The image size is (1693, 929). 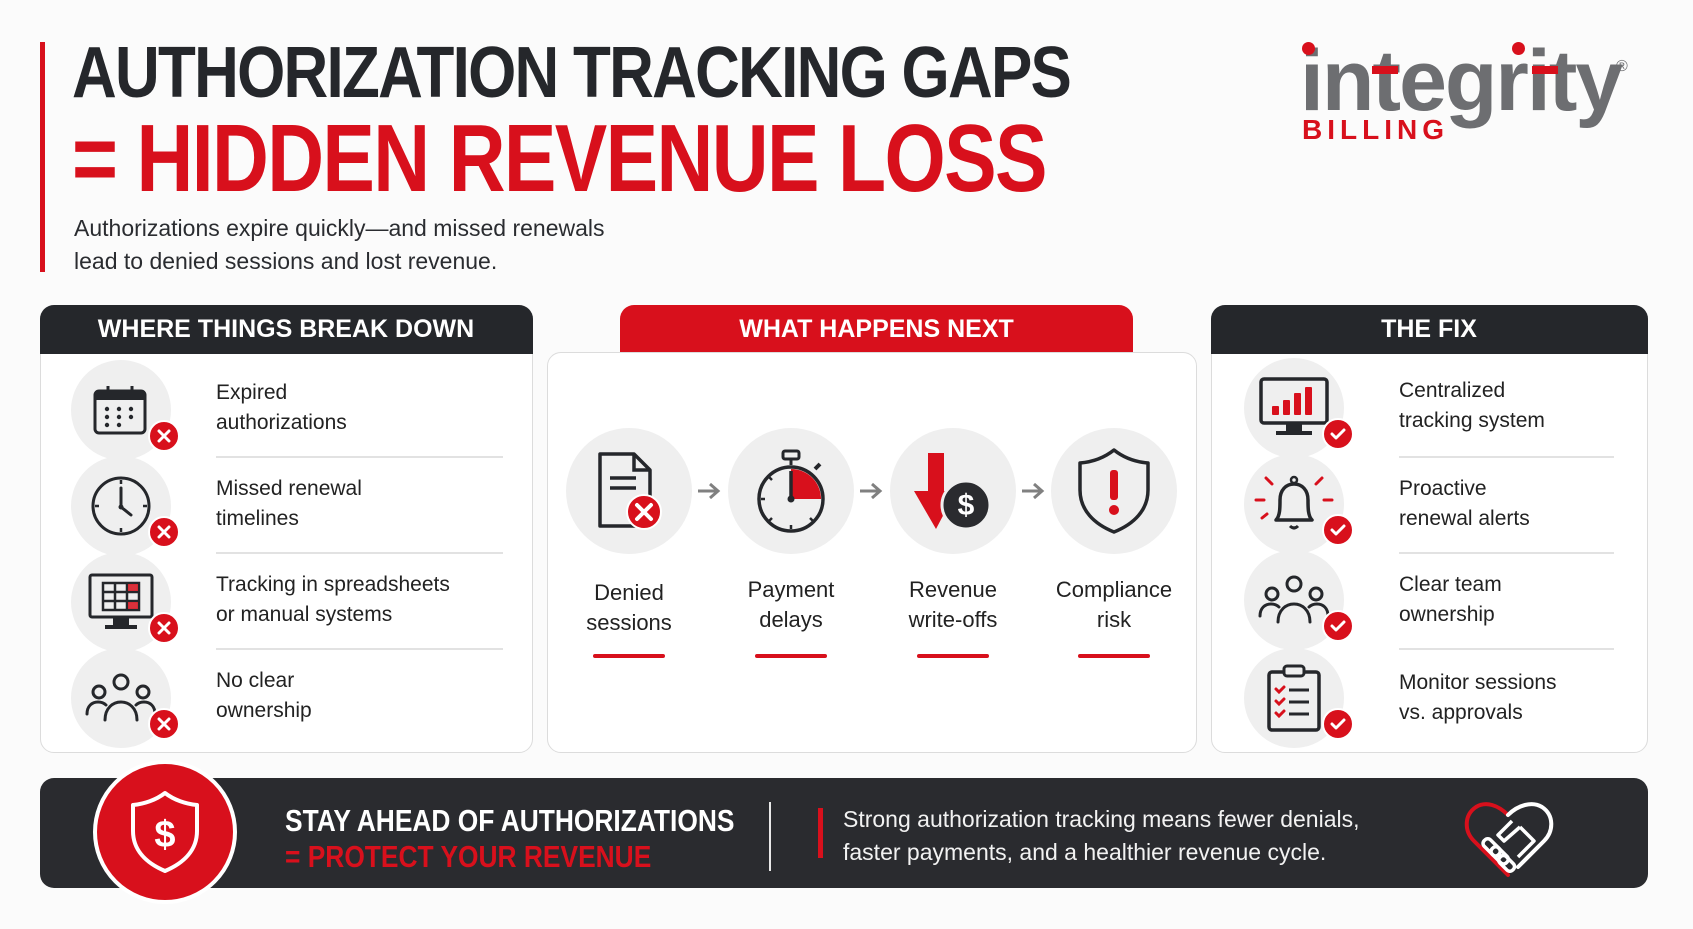 What do you see at coordinates (1450, 599) in the screenshot?
I see `fix-item-text: Clear team ownership` at bounding box center [1450, 599].